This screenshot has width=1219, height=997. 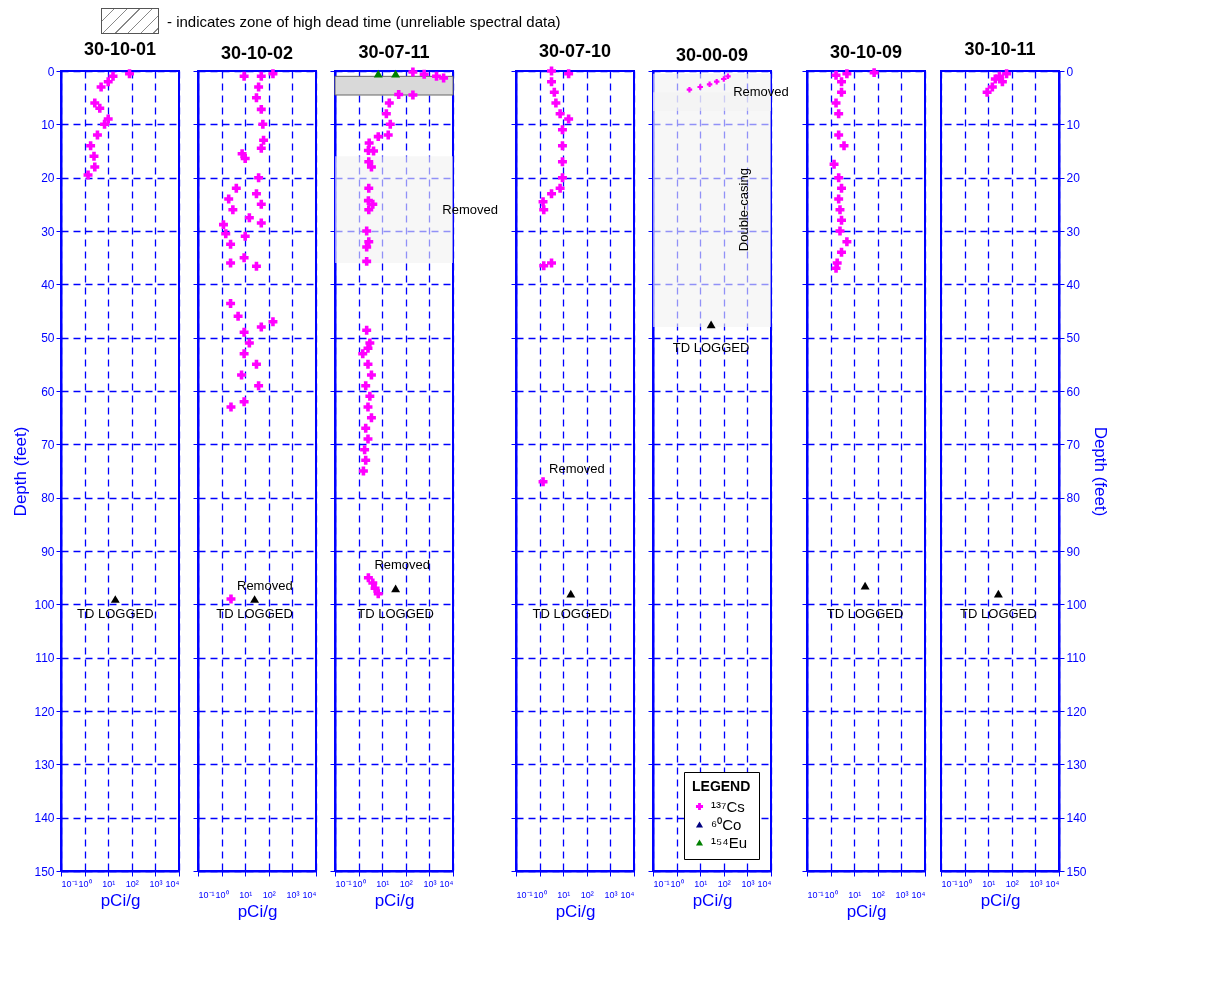 I want to click on legend-label: ¹³⁷Cs, so click(x=728, y=806).